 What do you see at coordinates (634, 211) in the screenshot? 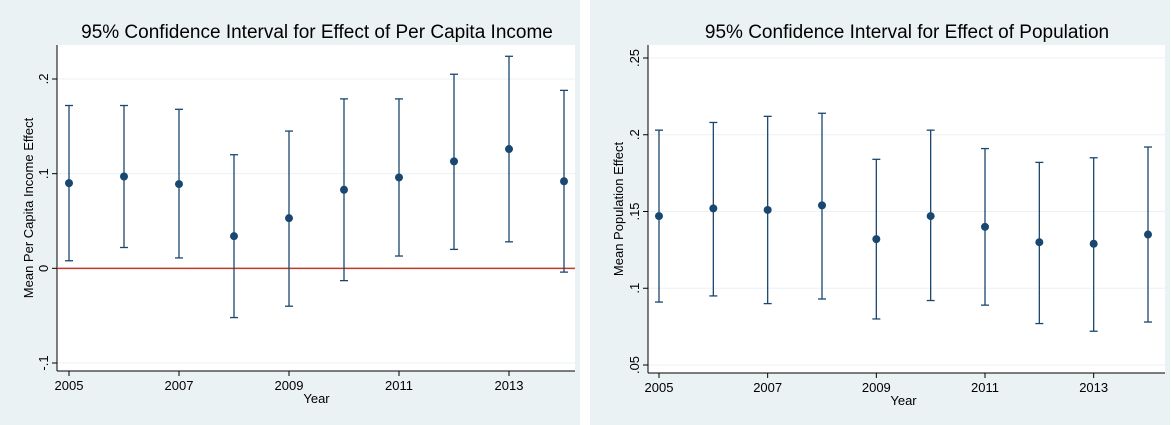
I see `y-tick-label: .15` at bounding box center [634, 211].